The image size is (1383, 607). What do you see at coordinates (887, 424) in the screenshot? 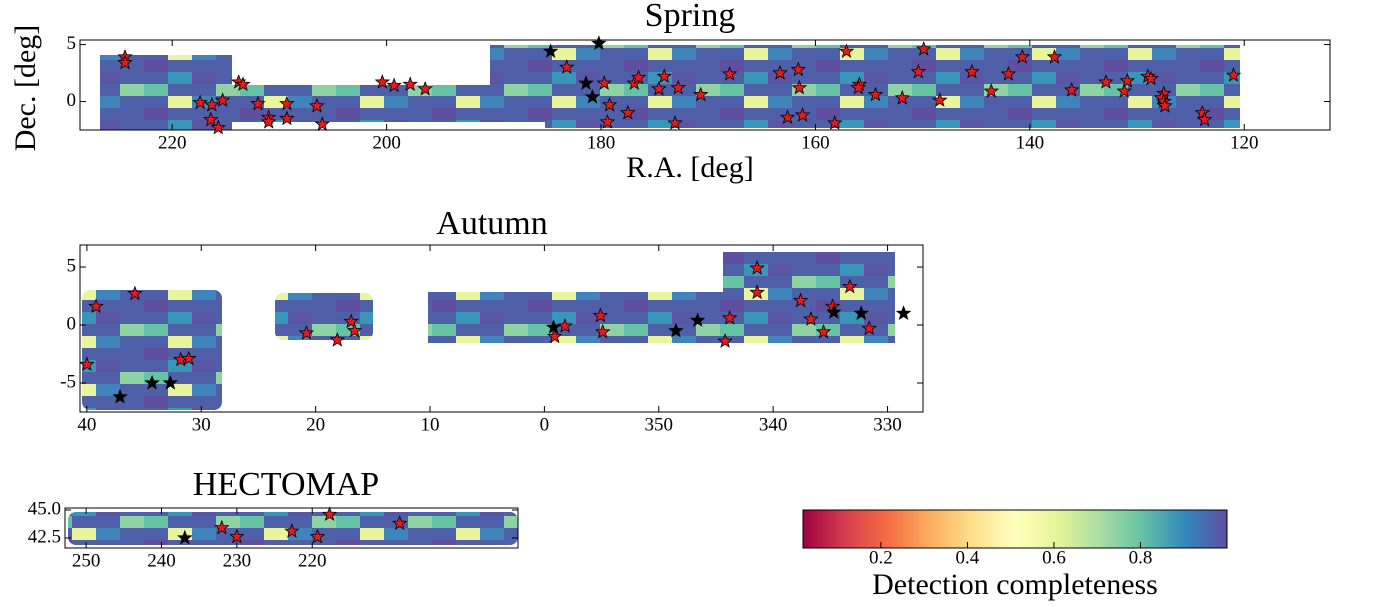
I see `x-tick-label: 330` at bounding box center [887, 424].